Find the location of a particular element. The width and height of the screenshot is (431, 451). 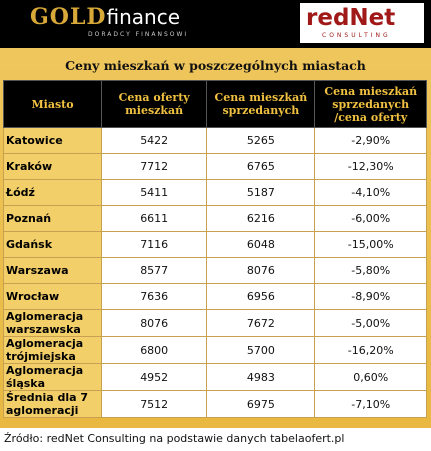

city-name: Aglomeracja trójmiejska is located at coordinates (52, 350).